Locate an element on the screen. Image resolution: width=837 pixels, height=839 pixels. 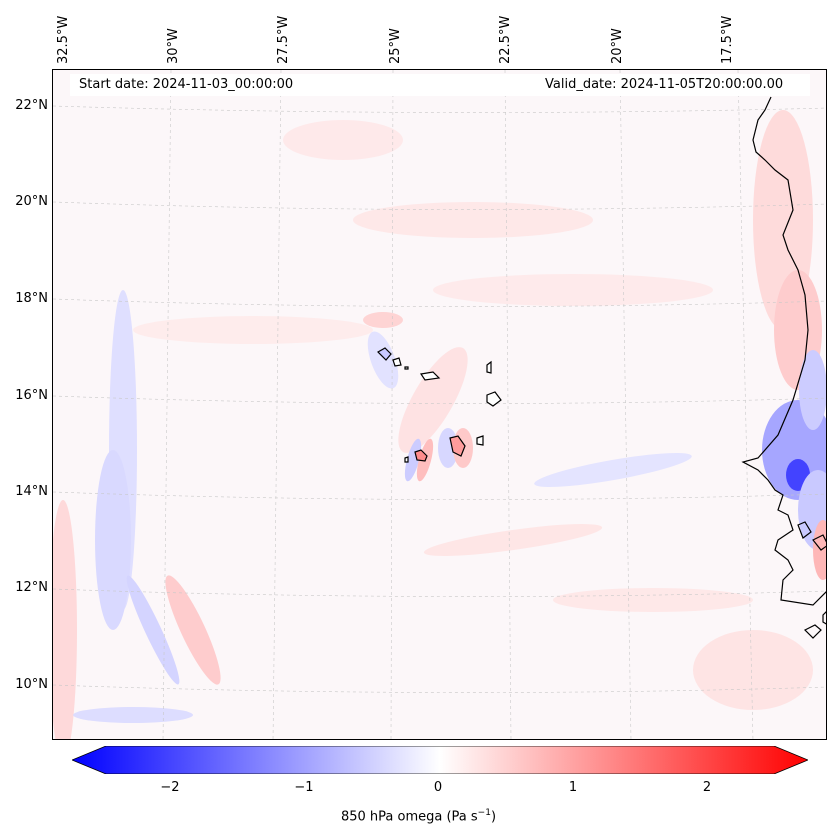
lat-label: 18°N is located at coordinates (31, 298).